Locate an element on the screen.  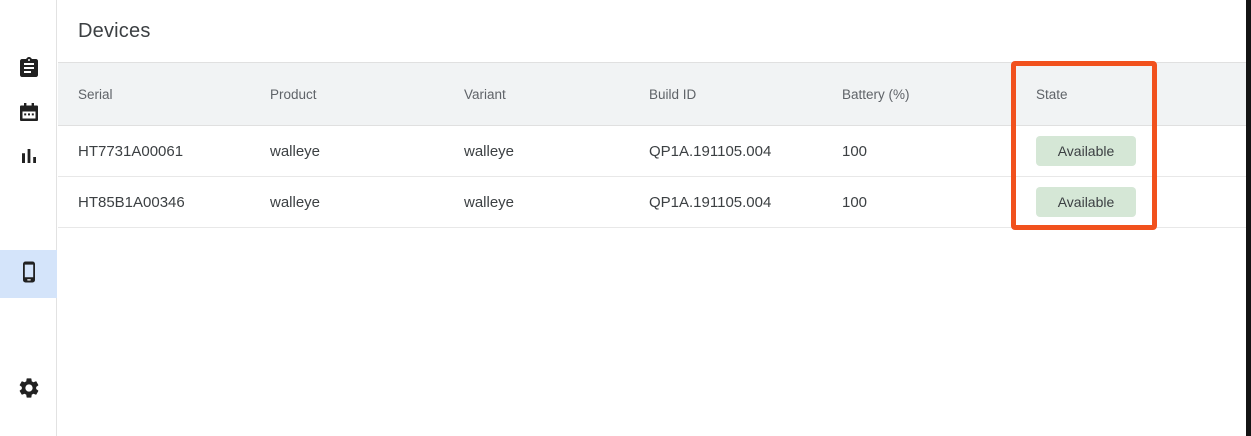
serial-cell: HT85B1A00346 is located at coordinates (131, 202).